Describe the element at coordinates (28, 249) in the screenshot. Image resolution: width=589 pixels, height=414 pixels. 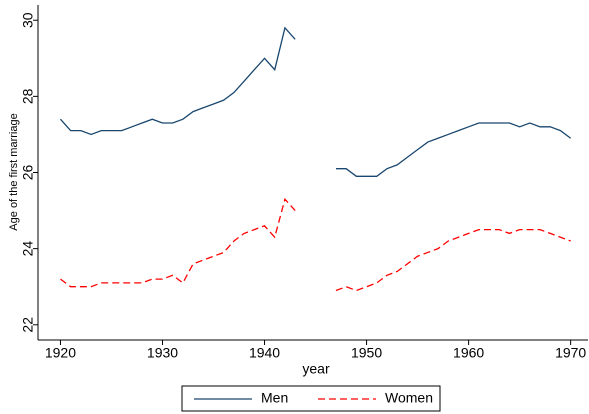
I see `y-tick-label: 24` at that location.